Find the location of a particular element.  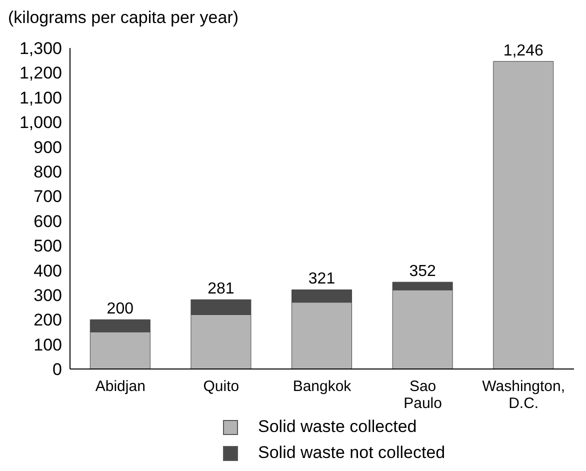

y-tick-label: 400 is located at coordinates (48, 270).